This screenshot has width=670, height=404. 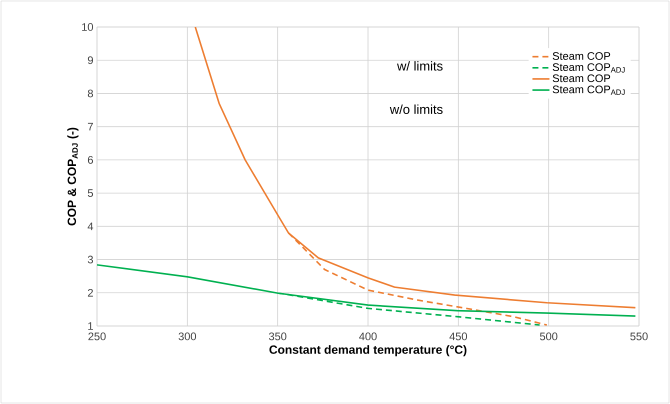 I want to click on y-tick-label: 1, so click(x=90, y=326).